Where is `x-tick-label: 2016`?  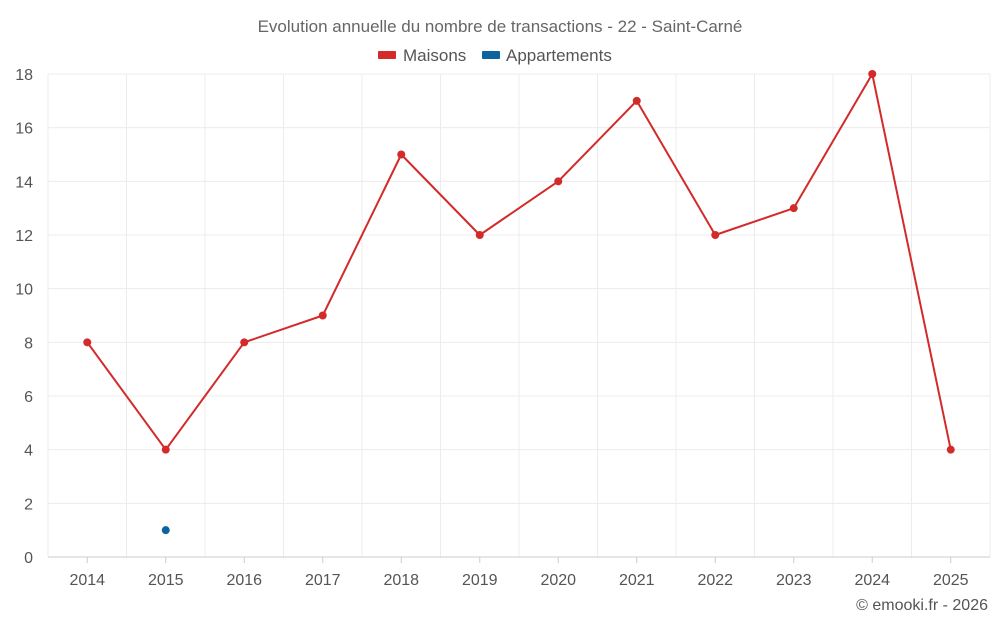
x-tick-label: 2016 is located at coordinates (244, 580).